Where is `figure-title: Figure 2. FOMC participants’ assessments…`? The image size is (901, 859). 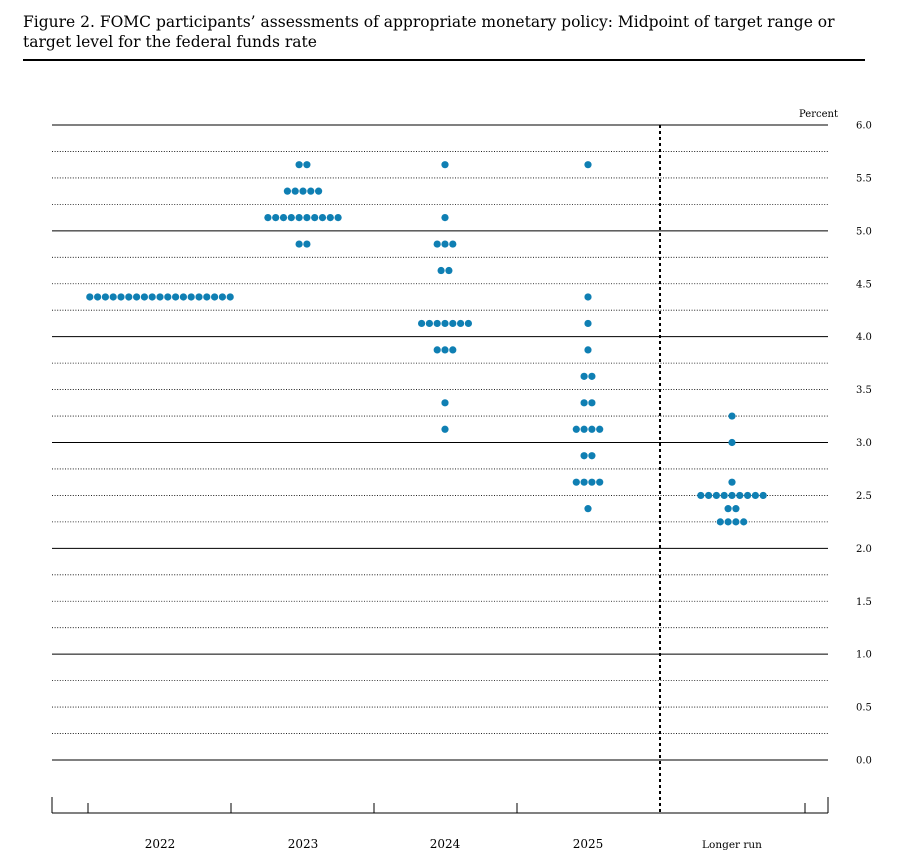 figure-title: Figure 2. FOMC participants’ assessments… is located at coordinates (429, 32).